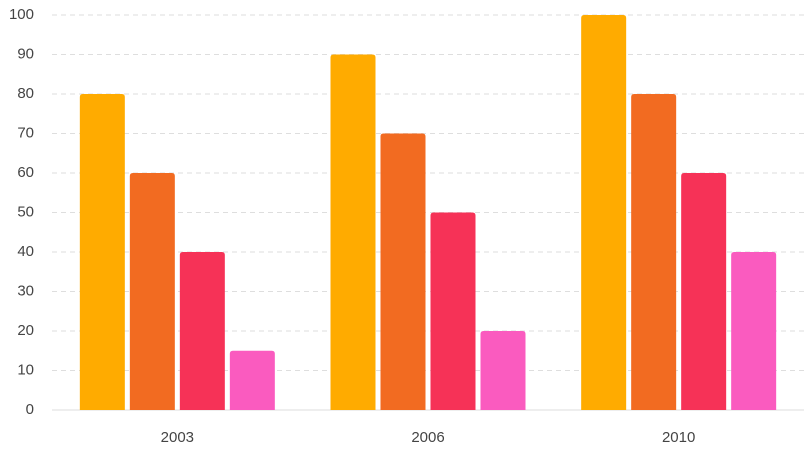  Describe the element at coordinates (21, 14) in the screenshot. I see `y-tick-label: 100` at that location.